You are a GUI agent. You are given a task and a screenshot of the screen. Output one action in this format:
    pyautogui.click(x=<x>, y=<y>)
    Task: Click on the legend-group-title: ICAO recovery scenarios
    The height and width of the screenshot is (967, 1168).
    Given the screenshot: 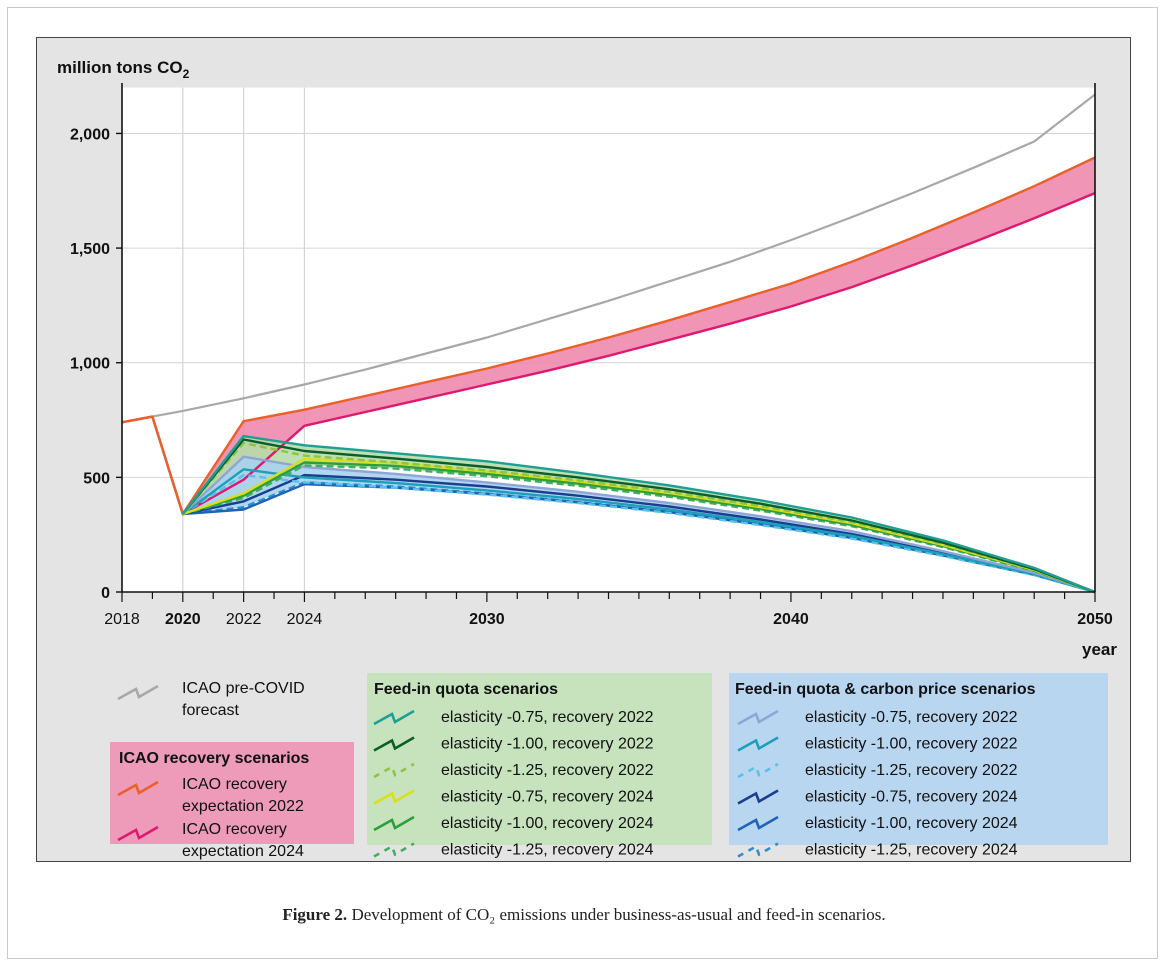 What is the action you would take?
    pyautogui.click(x=214, y=758)
    